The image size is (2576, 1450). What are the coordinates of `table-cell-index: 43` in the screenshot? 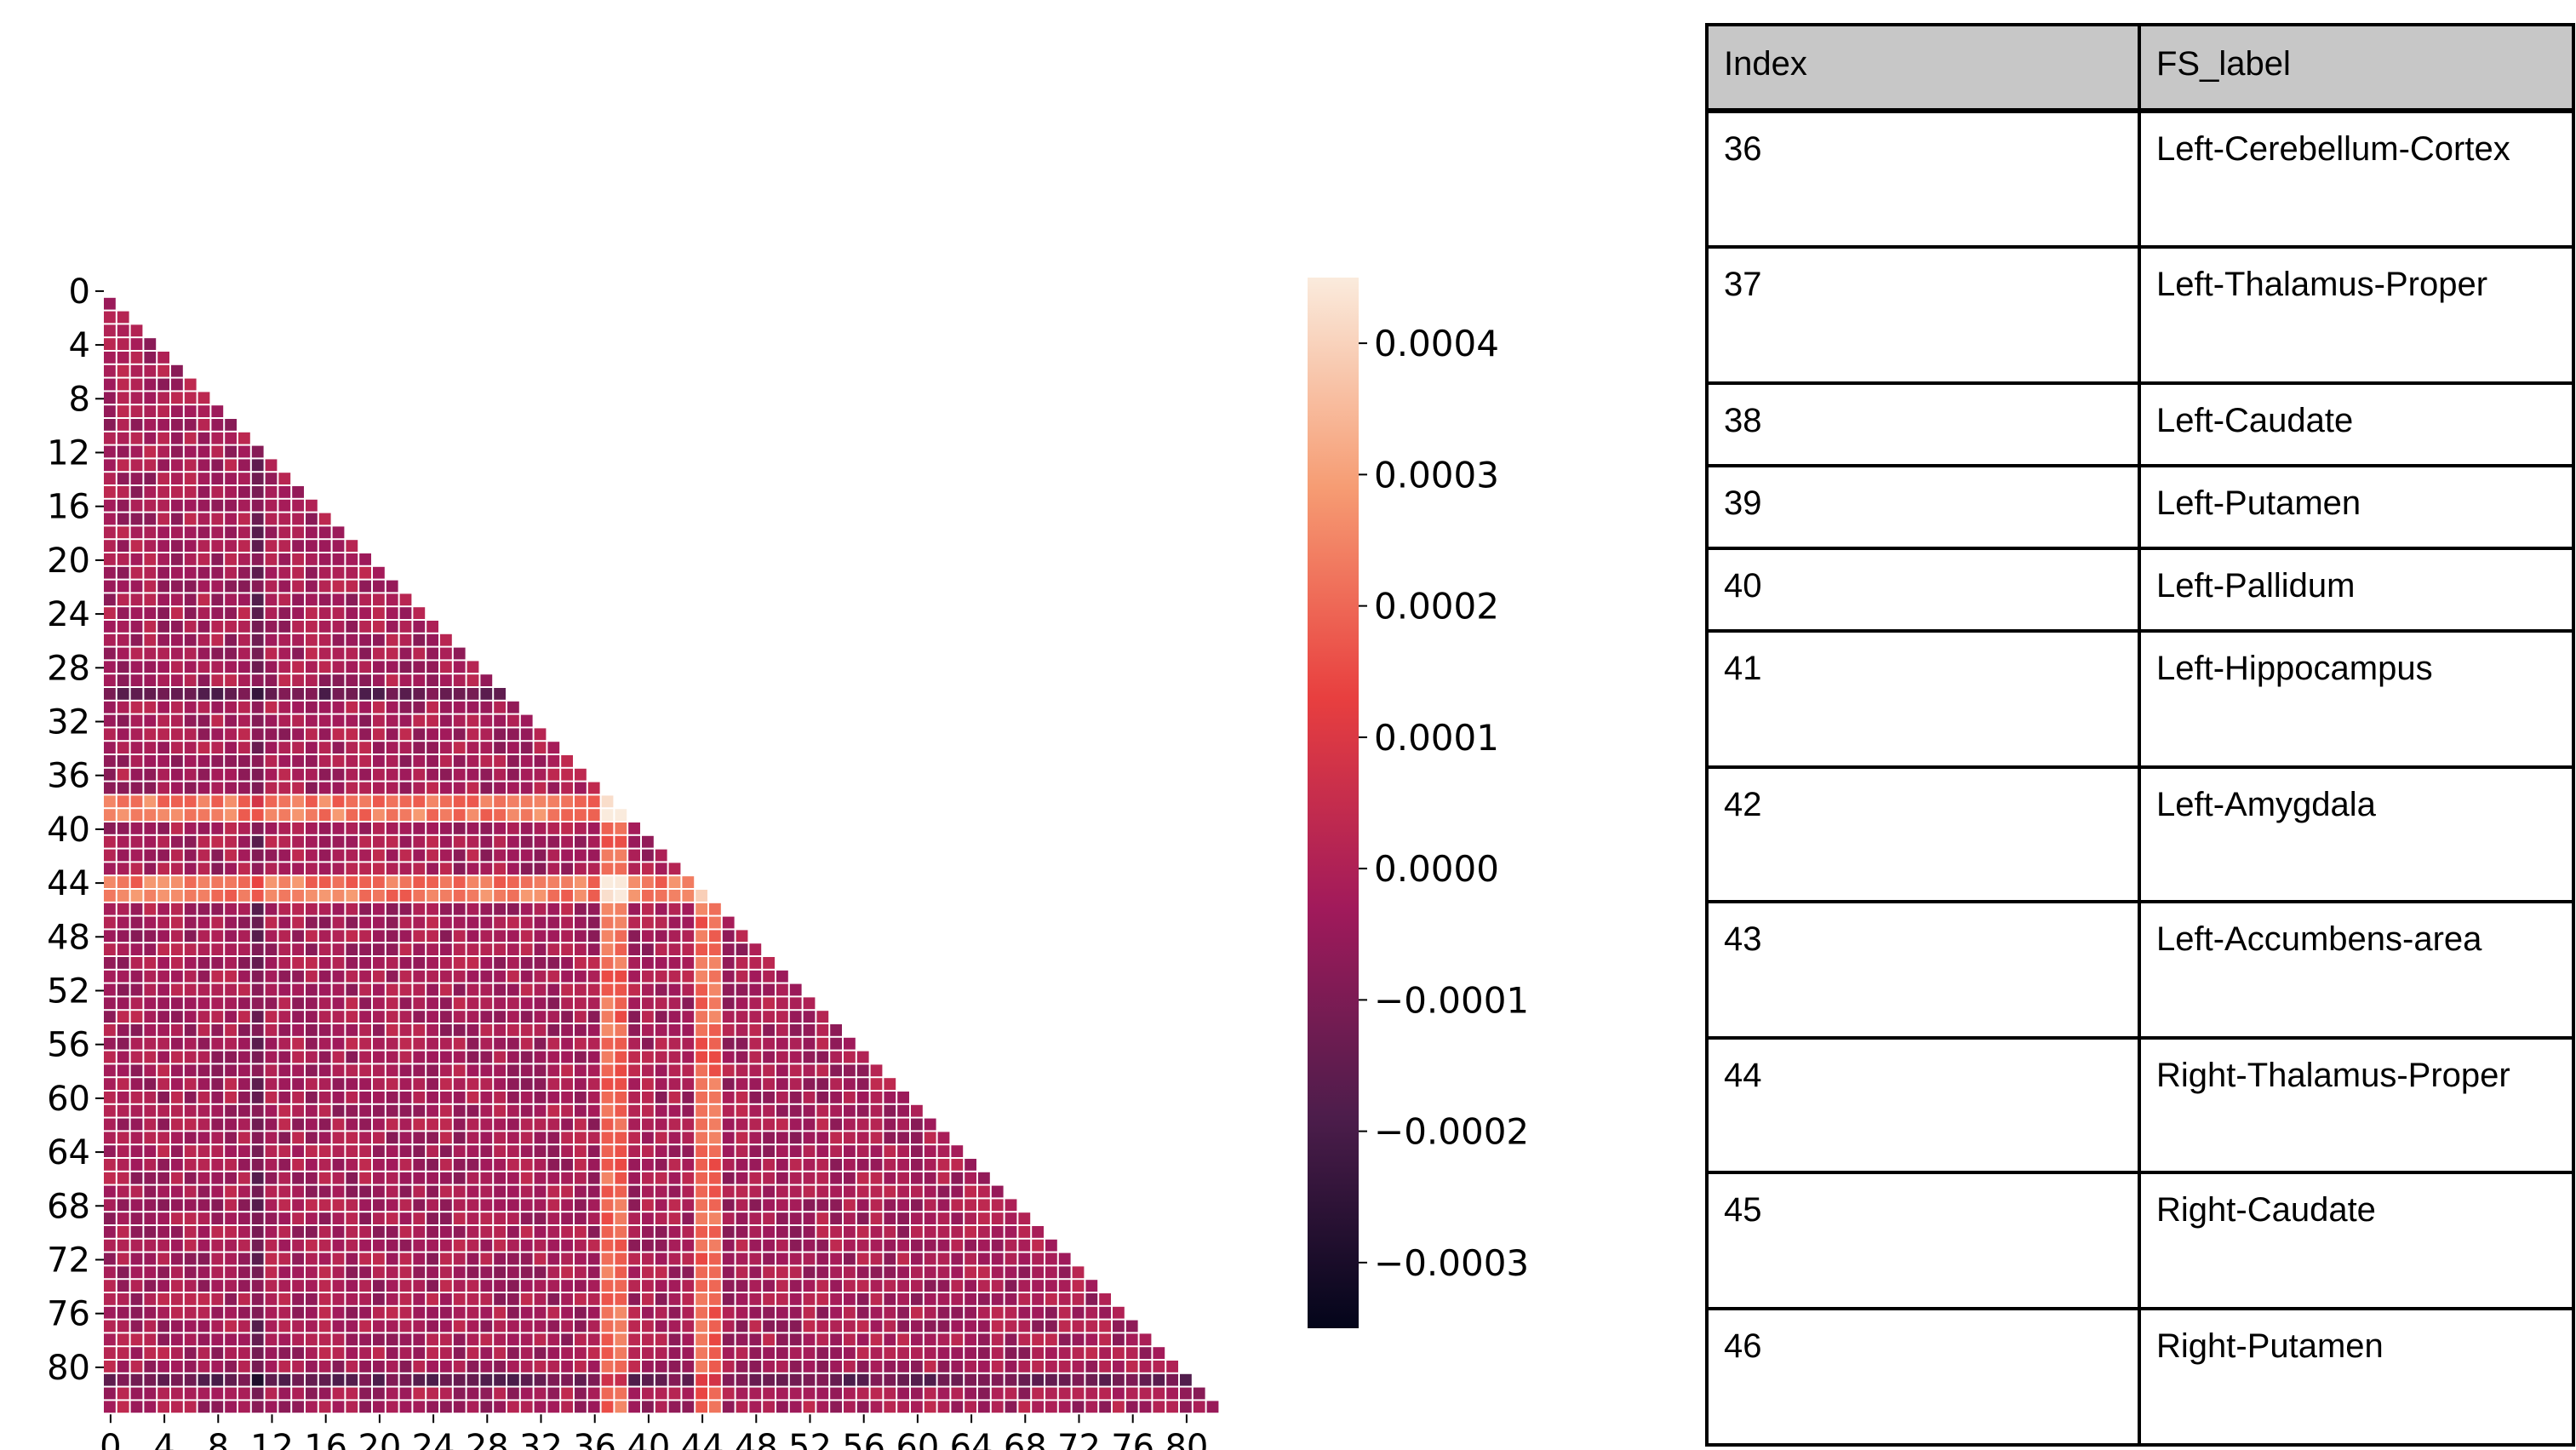 It's located at (1923, 970).